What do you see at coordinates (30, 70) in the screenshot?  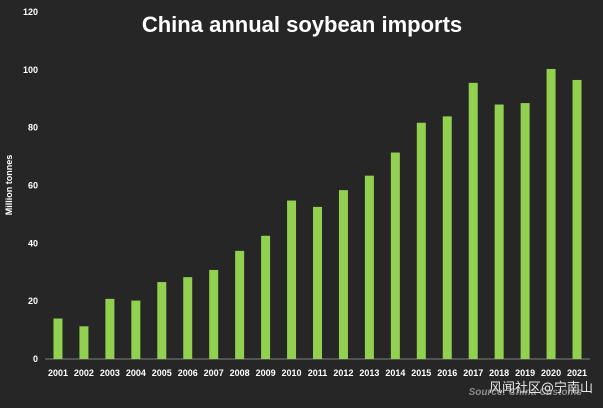 I see `y-tick-label: 100` at bounding box center [30, 70].